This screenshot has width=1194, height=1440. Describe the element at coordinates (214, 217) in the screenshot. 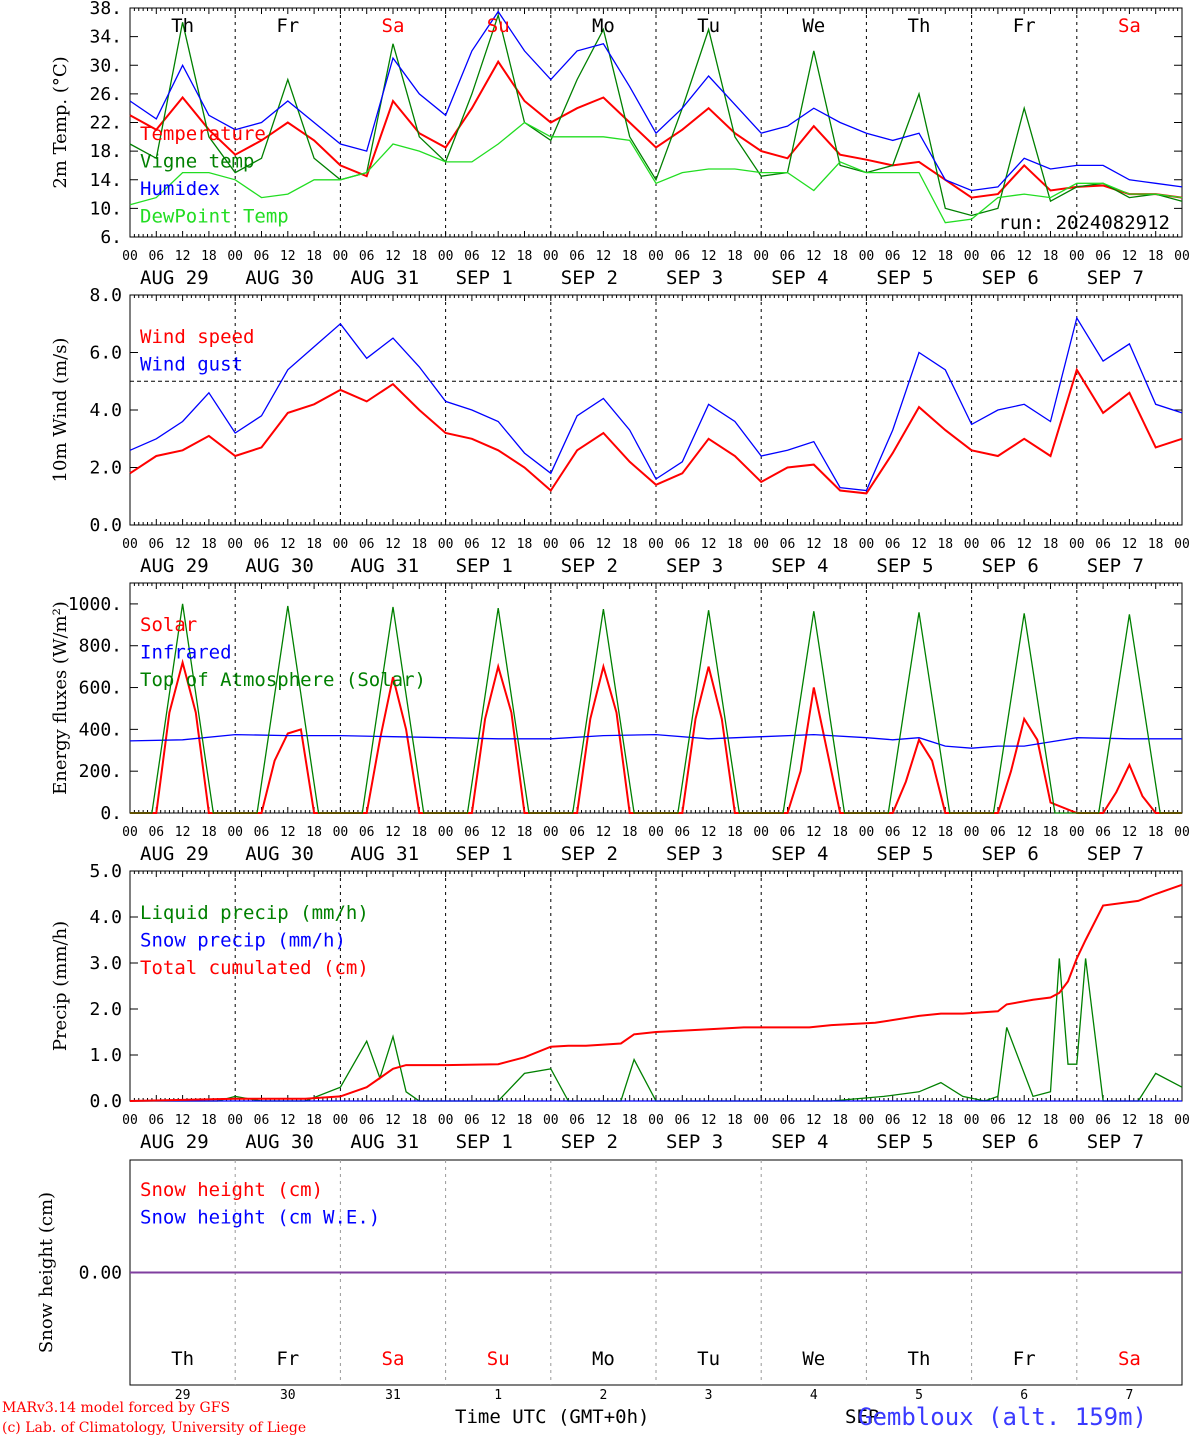

I see `legend-entry: DewPoint Temp` at that location.